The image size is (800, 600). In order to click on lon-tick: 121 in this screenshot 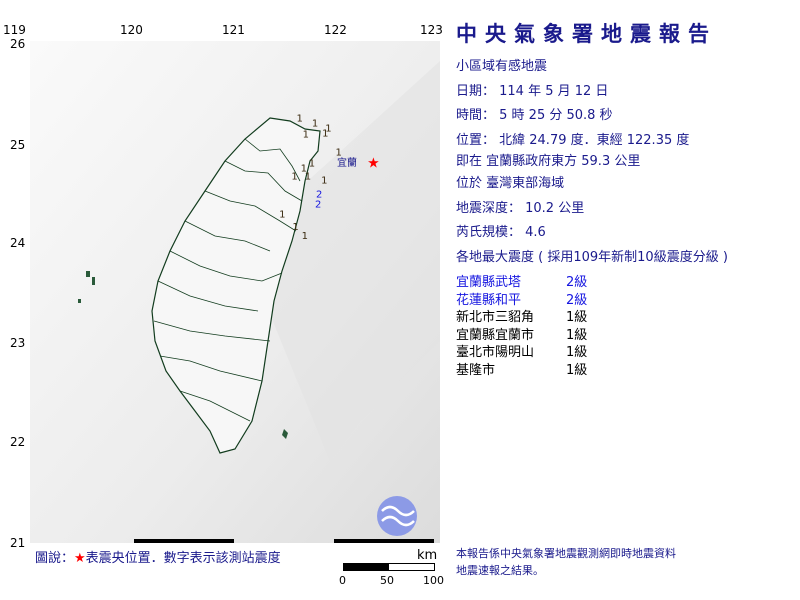, I will do `click(233, 30)`.